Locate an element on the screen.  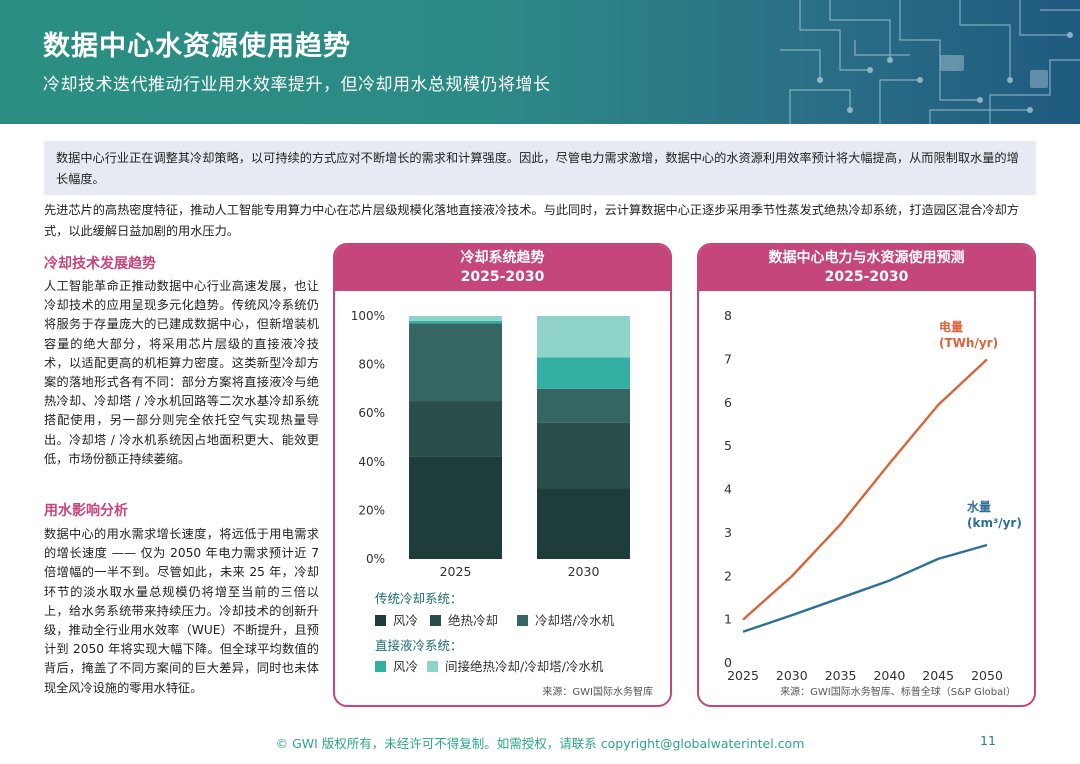
chart-title: 冷却系统趋势 is located at coordinates (502, 258).